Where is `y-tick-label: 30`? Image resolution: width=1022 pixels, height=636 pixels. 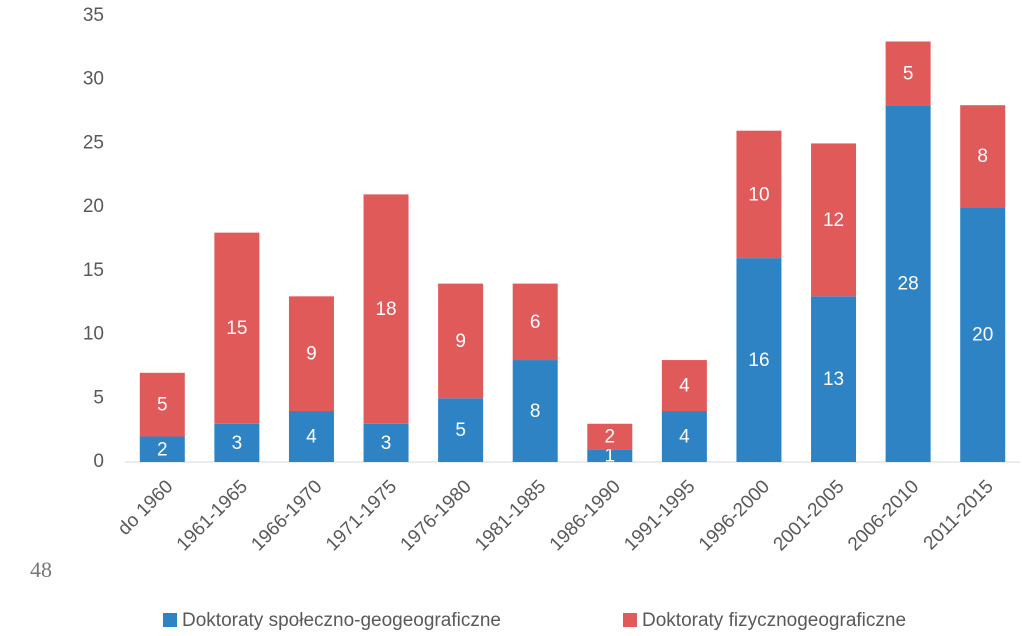
y-tick-label: 30 is located at coordinates (93, 79).